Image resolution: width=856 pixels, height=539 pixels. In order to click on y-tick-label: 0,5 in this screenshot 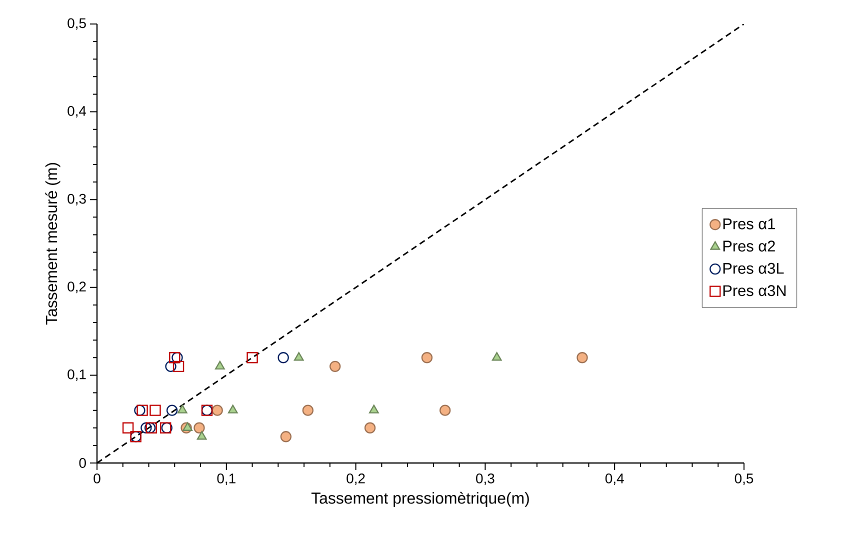, I will do `click(77, 24)`.